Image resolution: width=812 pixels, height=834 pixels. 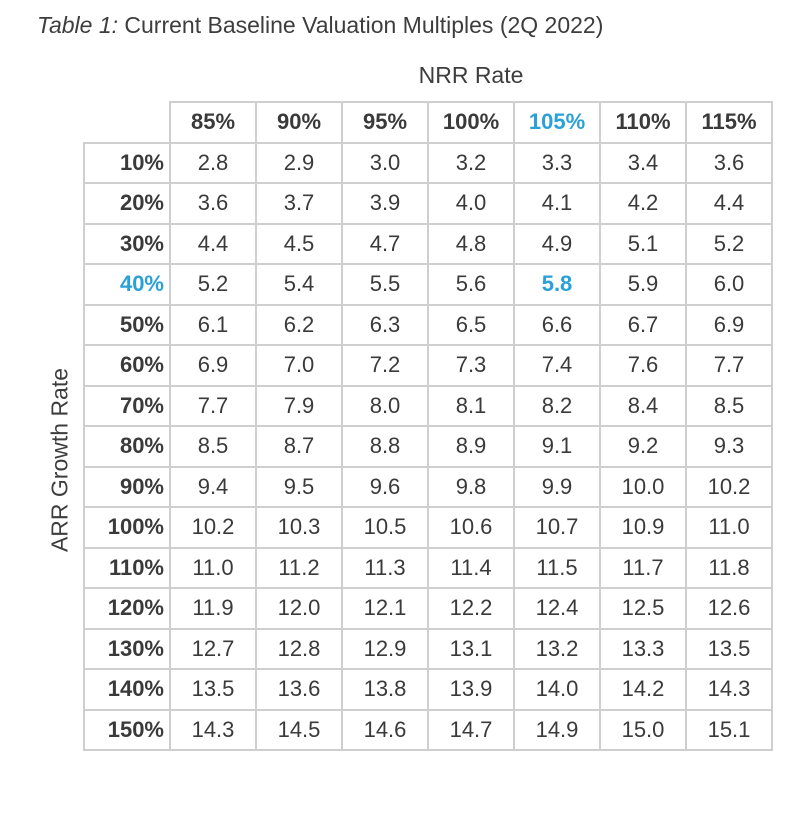 I want to click on table-cell: 13.3, so click(x=643, y=648).